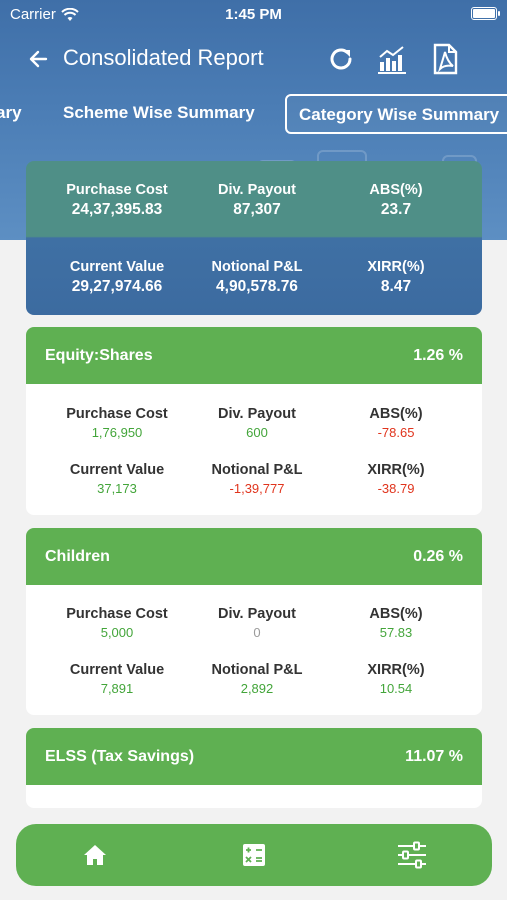 Image resolution: width=507 pixels, height=900 pixels. What do you see at coordinates (117, 488) in the screenshot?
I see `current-value-value: 37,173` at bounding box center [117, 488].